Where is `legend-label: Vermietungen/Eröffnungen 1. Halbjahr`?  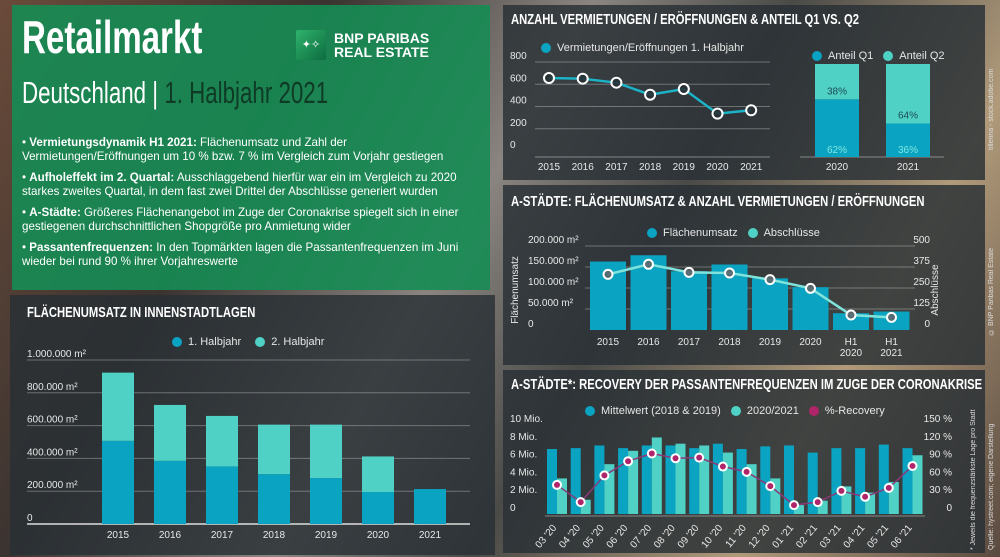 legend-label: Vermietungen/Eröffnungen 1. Halbjahr is located at coordinates (650, 48).